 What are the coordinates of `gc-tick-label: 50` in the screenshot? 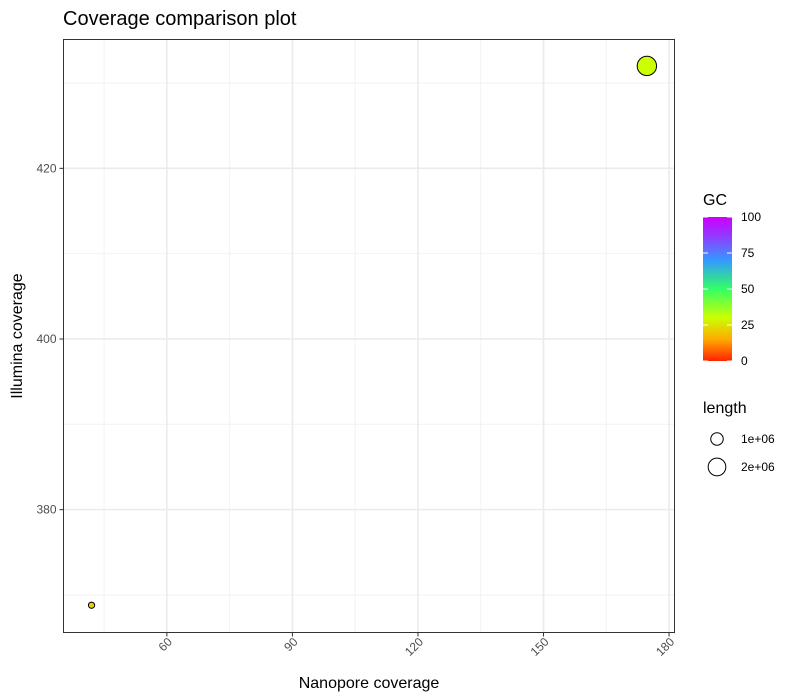 It's located at (748, 289).